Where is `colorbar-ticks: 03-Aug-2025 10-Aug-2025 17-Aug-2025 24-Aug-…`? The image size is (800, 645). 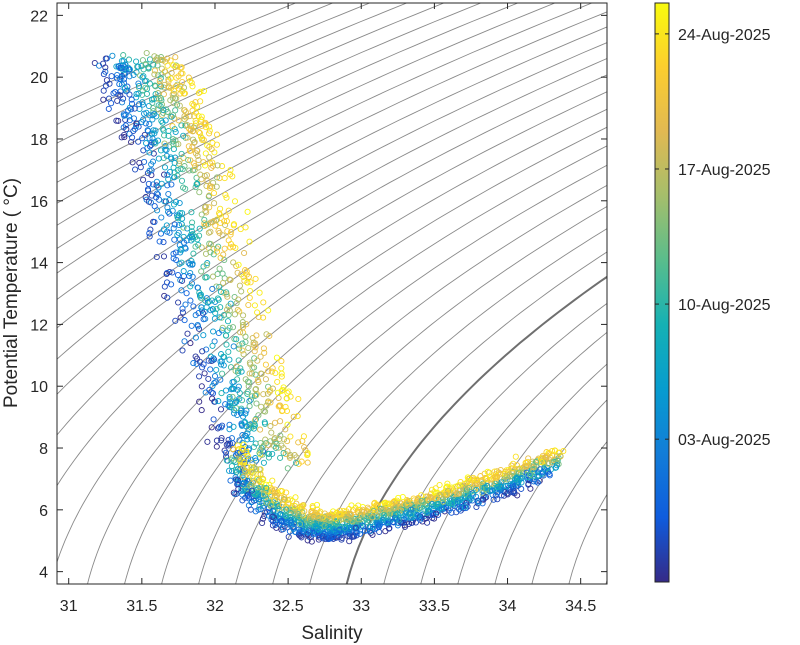
colorbar-ticks: 03-Aug-2025 10-Aug-2025 17-Aug-2025 24-Aug-… is located at coordinates (713, 238).